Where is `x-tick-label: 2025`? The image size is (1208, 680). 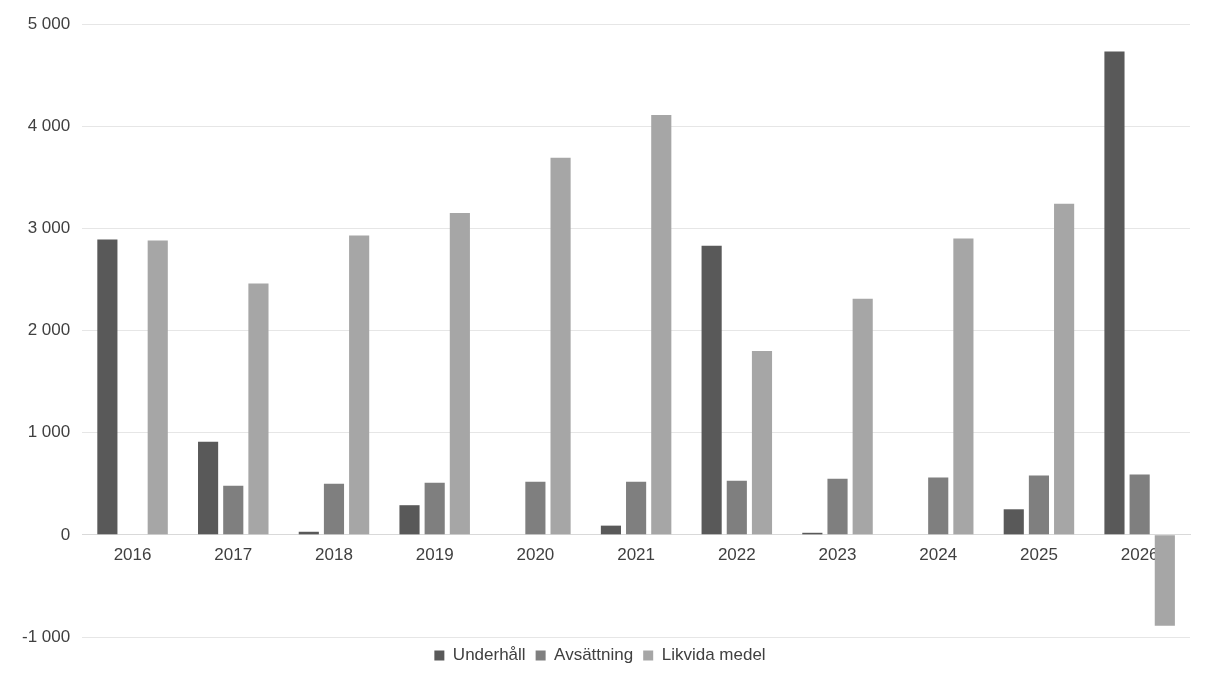 x-tick-label: 2025 is located at coordinates (1039, 554).